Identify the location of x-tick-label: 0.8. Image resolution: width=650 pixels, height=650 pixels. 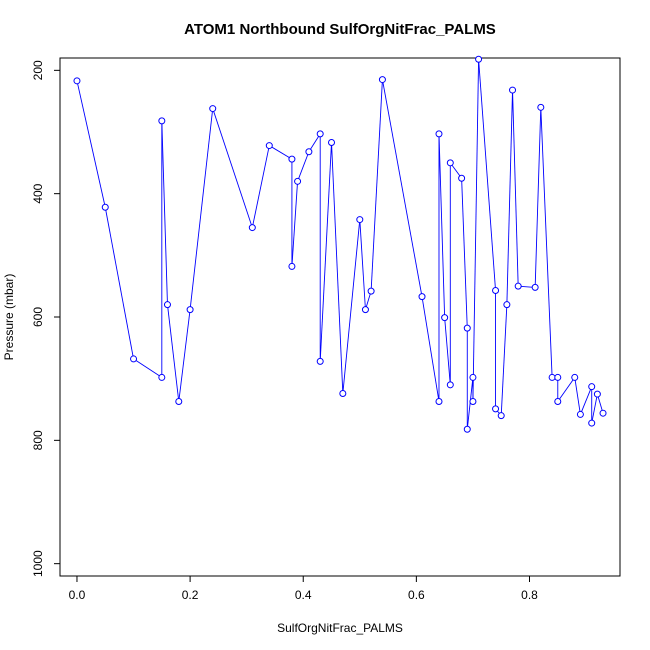
(529, 595).